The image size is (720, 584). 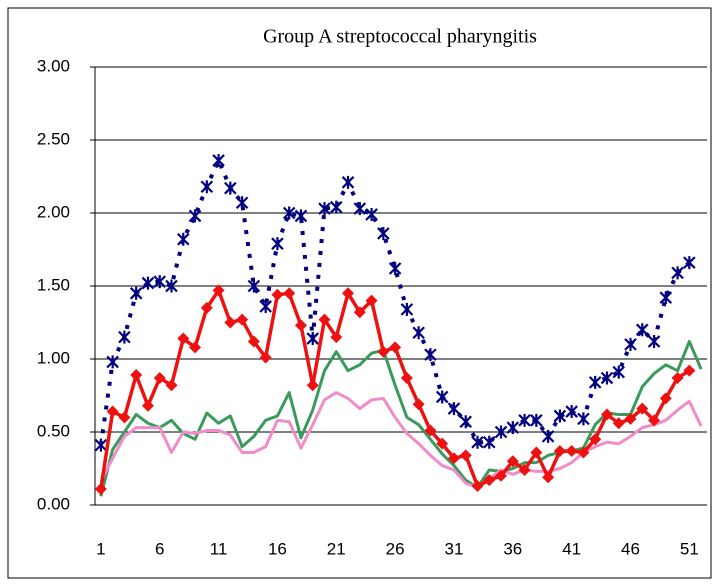 I want to click on series-line, so click(x=401, y=440).